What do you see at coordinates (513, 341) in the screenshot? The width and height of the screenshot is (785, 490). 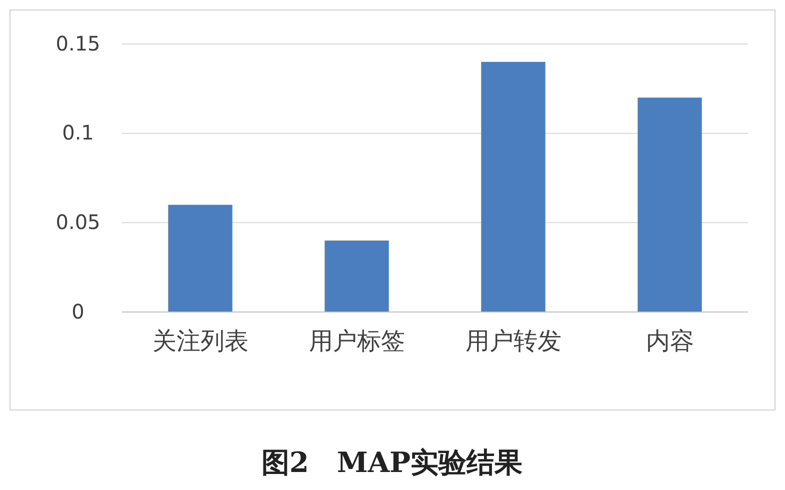 I see `x-tick-label: 用户转发` at bounding box center [513, 341].